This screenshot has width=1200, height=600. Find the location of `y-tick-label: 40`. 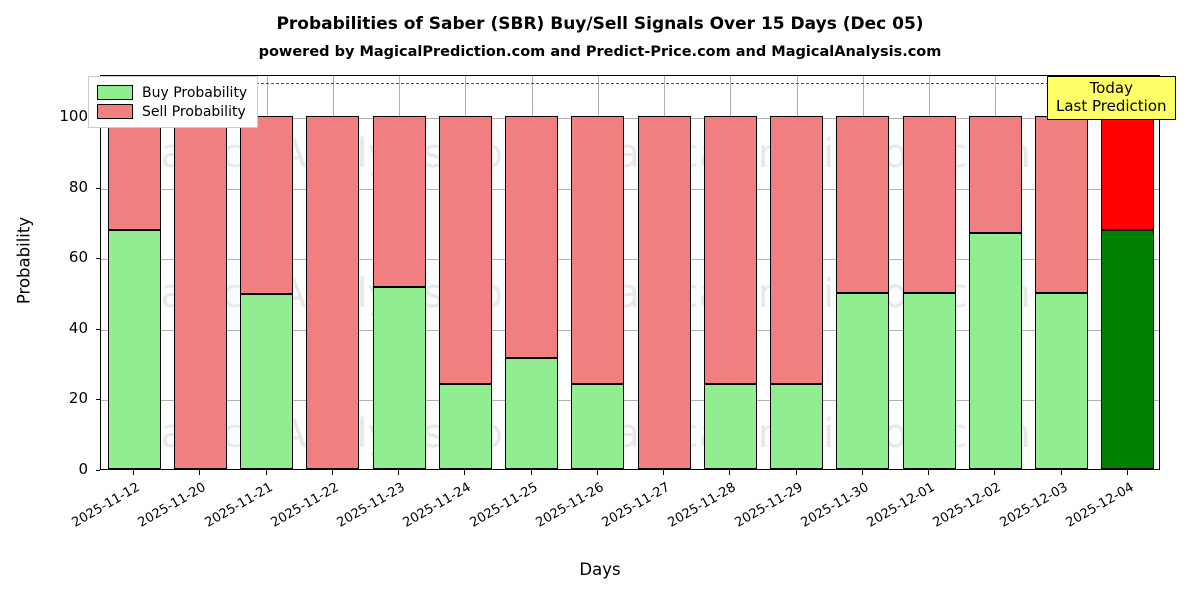

y-tick-label: 40 is located at coordinates (78, 327).